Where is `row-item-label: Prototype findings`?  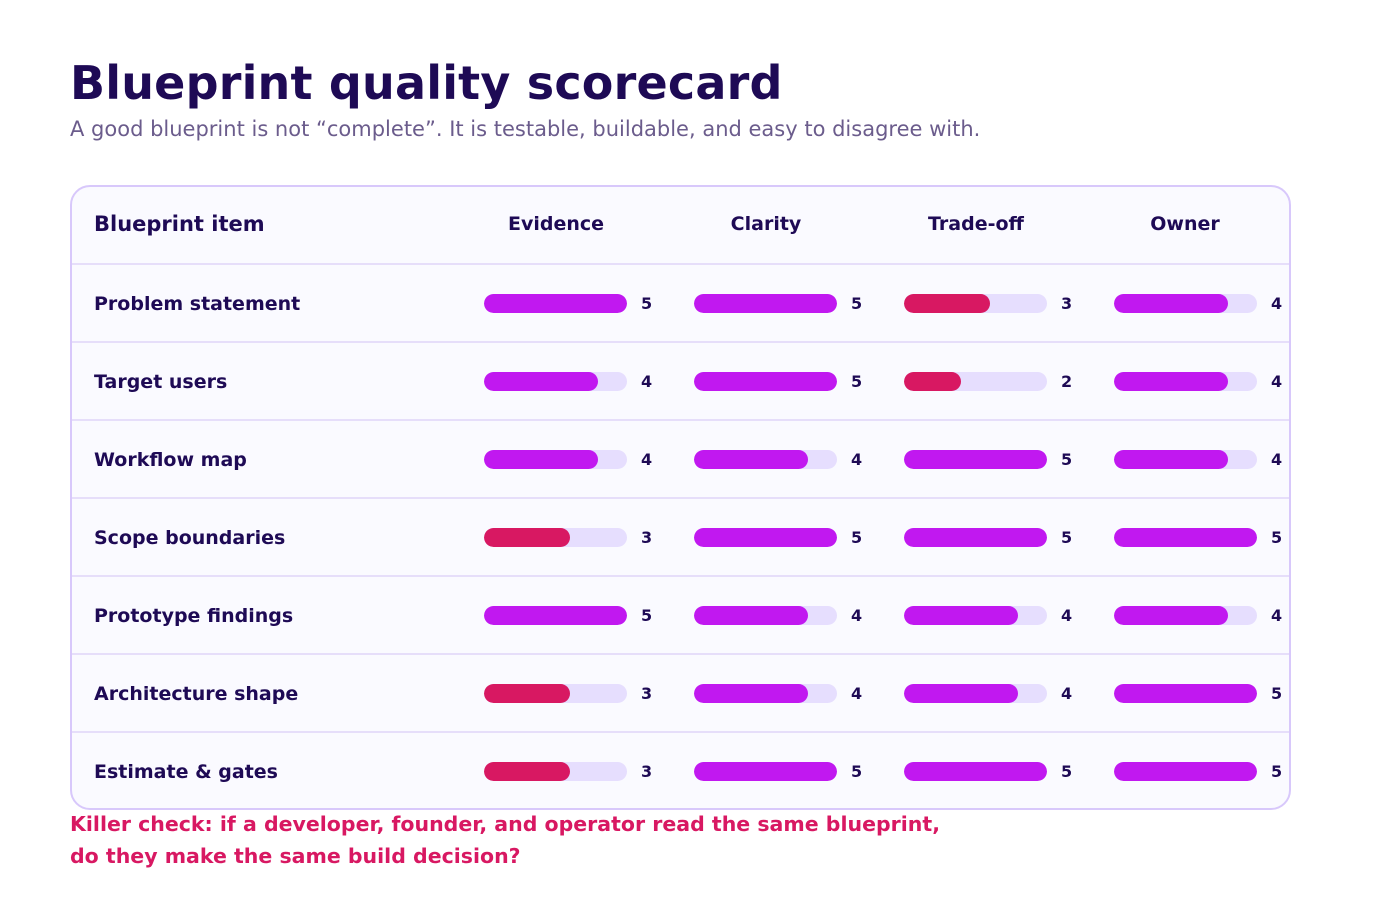
row-item-label: Prototype findings is located at coordinates (194, 616).